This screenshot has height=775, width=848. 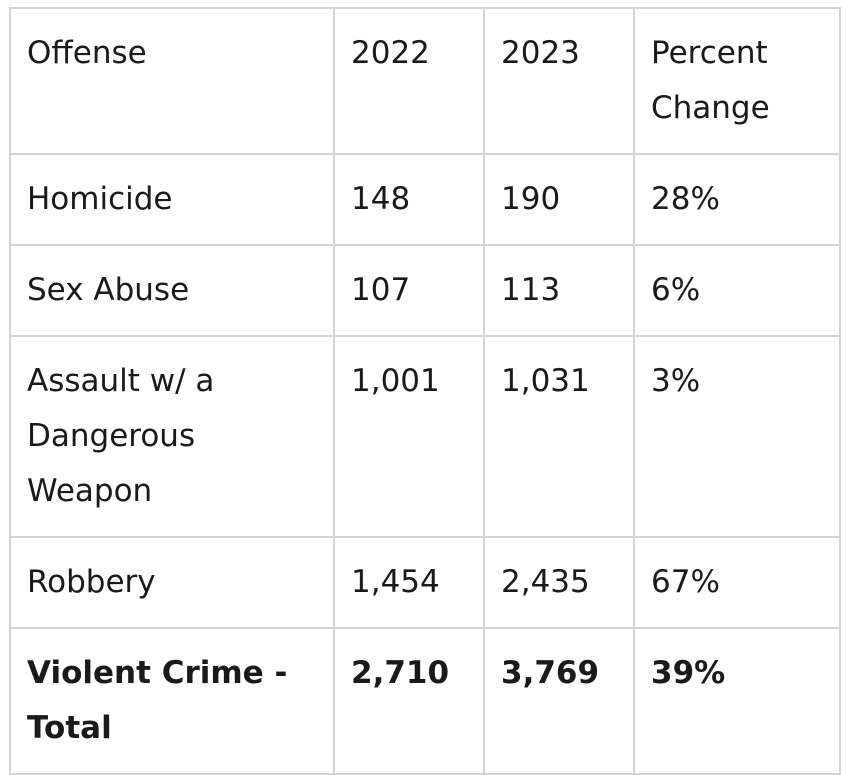 I want to click on percent-change-cell: 67%, so click(x=737, y=582).